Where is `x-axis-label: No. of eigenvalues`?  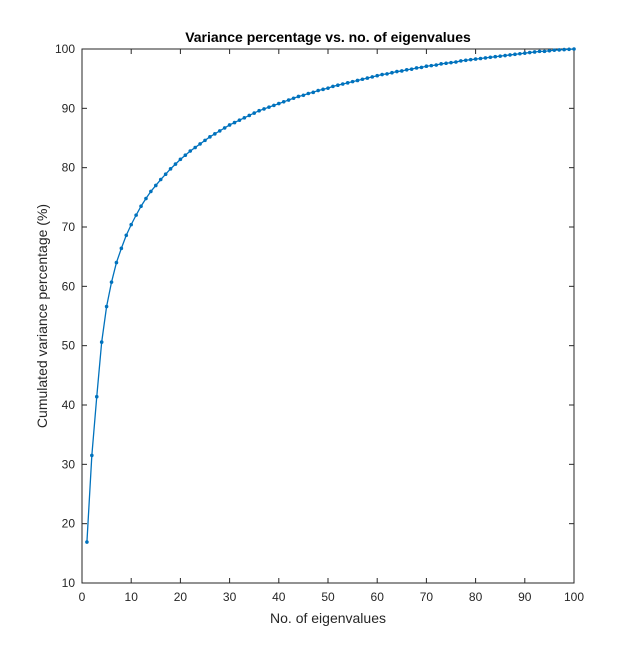
x-axis-label: No. of eigenvalues is located at coordinates (328, 618).